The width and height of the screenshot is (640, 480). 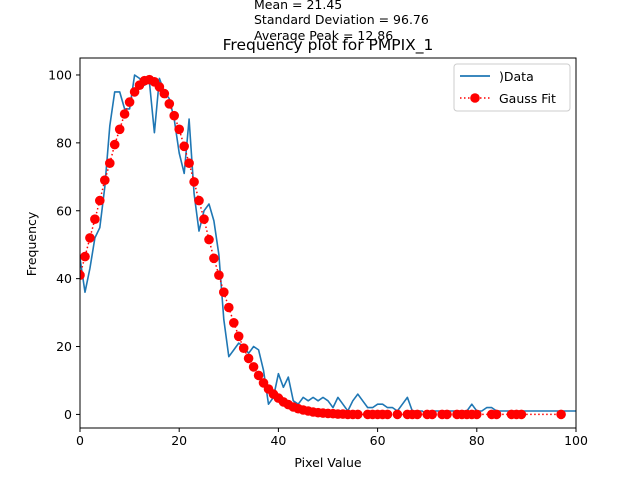 What do you see at coordinates (328, 462) in the screenshot?
I see `x-axis-label: Pixel Value` at bounding box center [328, 462].